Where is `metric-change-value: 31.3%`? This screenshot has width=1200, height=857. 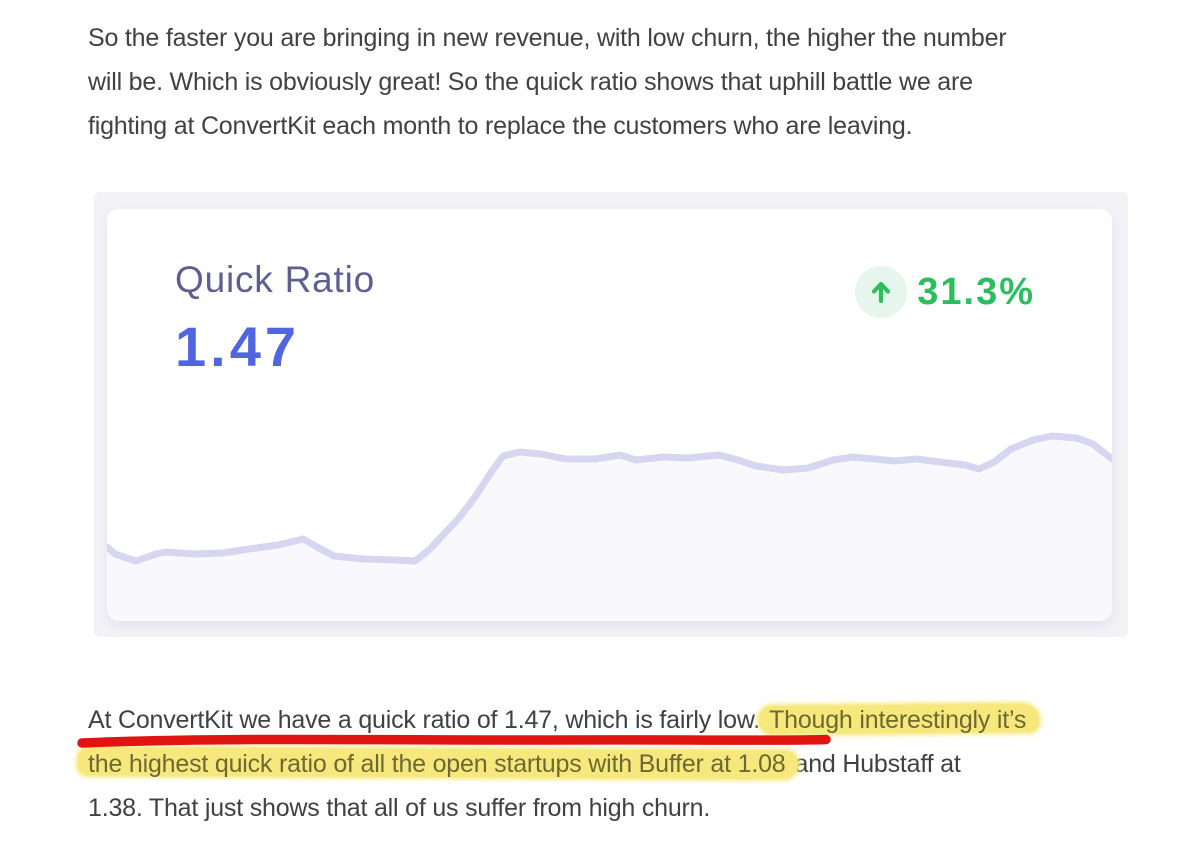 metric-change-value: 31.3% is located at coordinates (976, 291).